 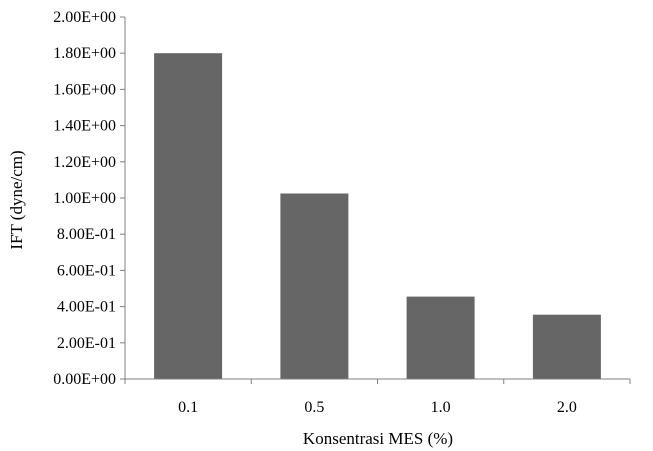 What do you see at coordinates (378, 438) in the screenshot?
I see `x-axis-title: Konsentrasi MES (%)` at bounding box center [378, 438].